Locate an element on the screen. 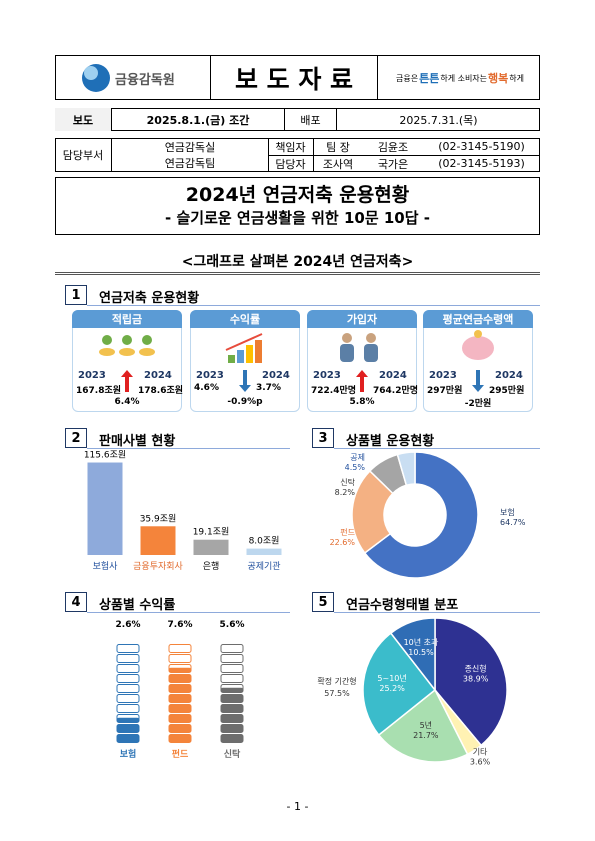 The height and width of the screenshot is (841, 595). slogan: 금융은 튼튼 하게 소비자는 행복 하게 is located at coordinates (460, 78).